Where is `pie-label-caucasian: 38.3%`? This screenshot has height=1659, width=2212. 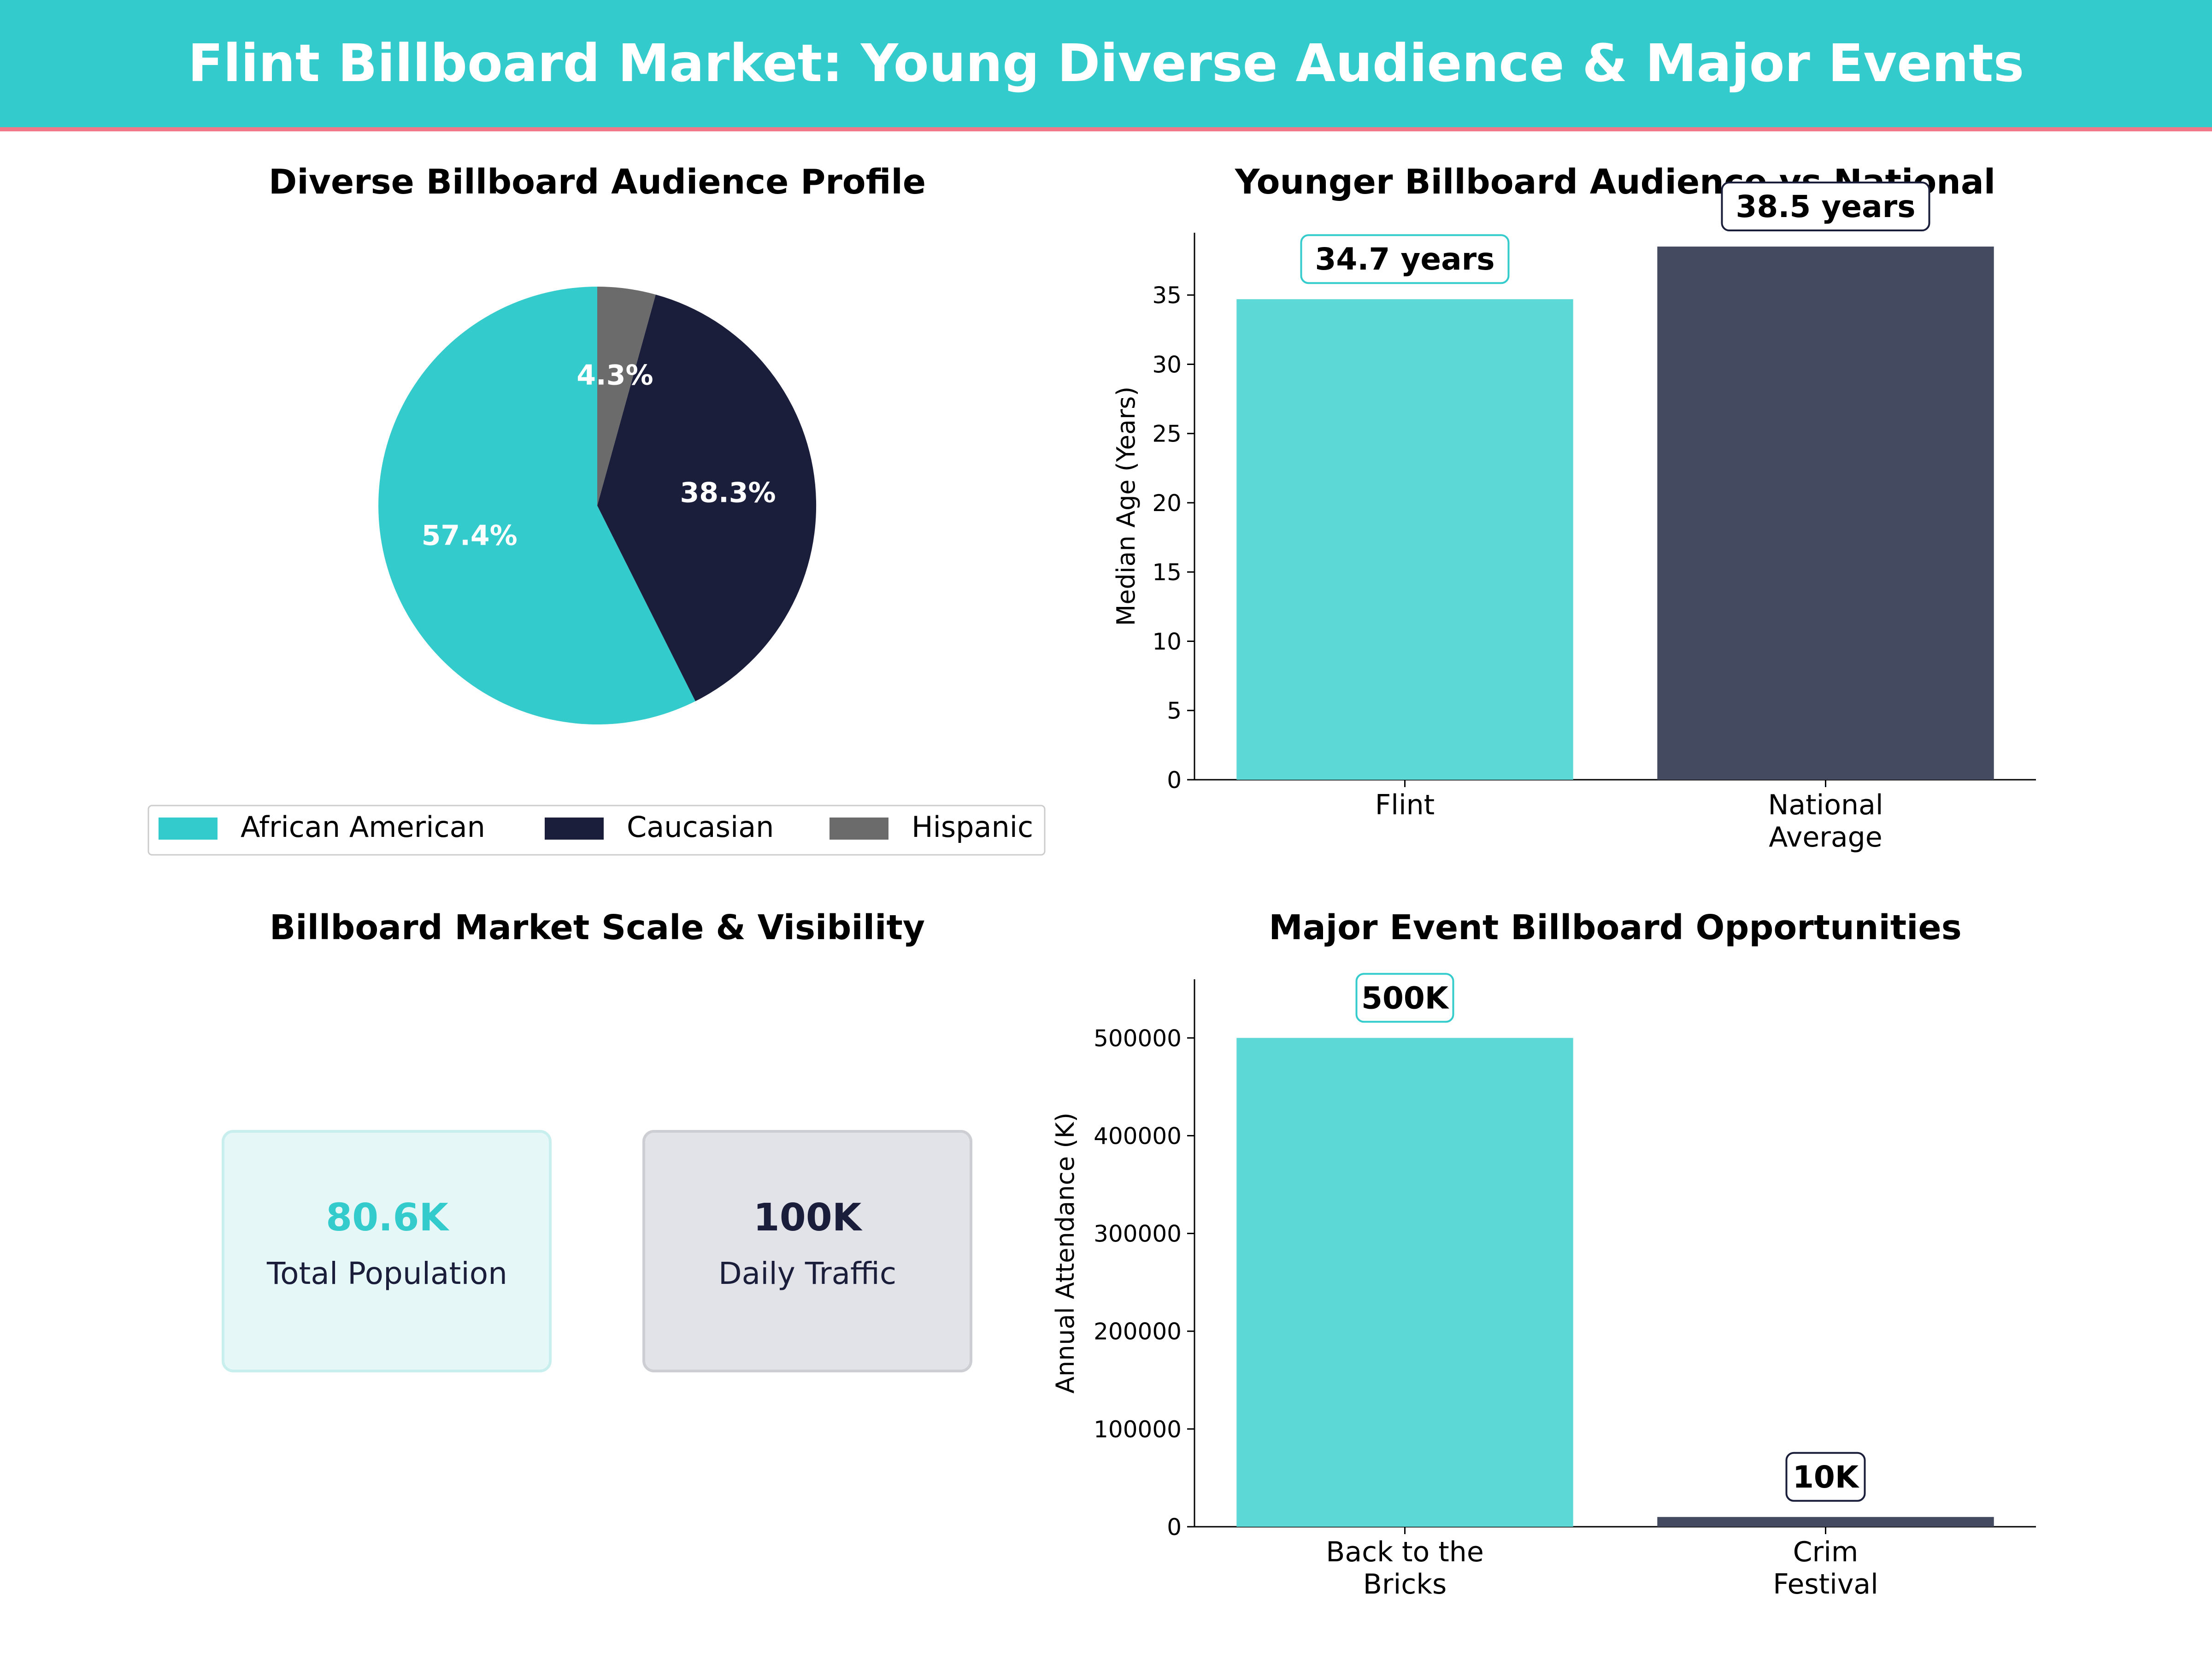
pie-label-caucasian: 38.3% is located at coordinates (728, 493).